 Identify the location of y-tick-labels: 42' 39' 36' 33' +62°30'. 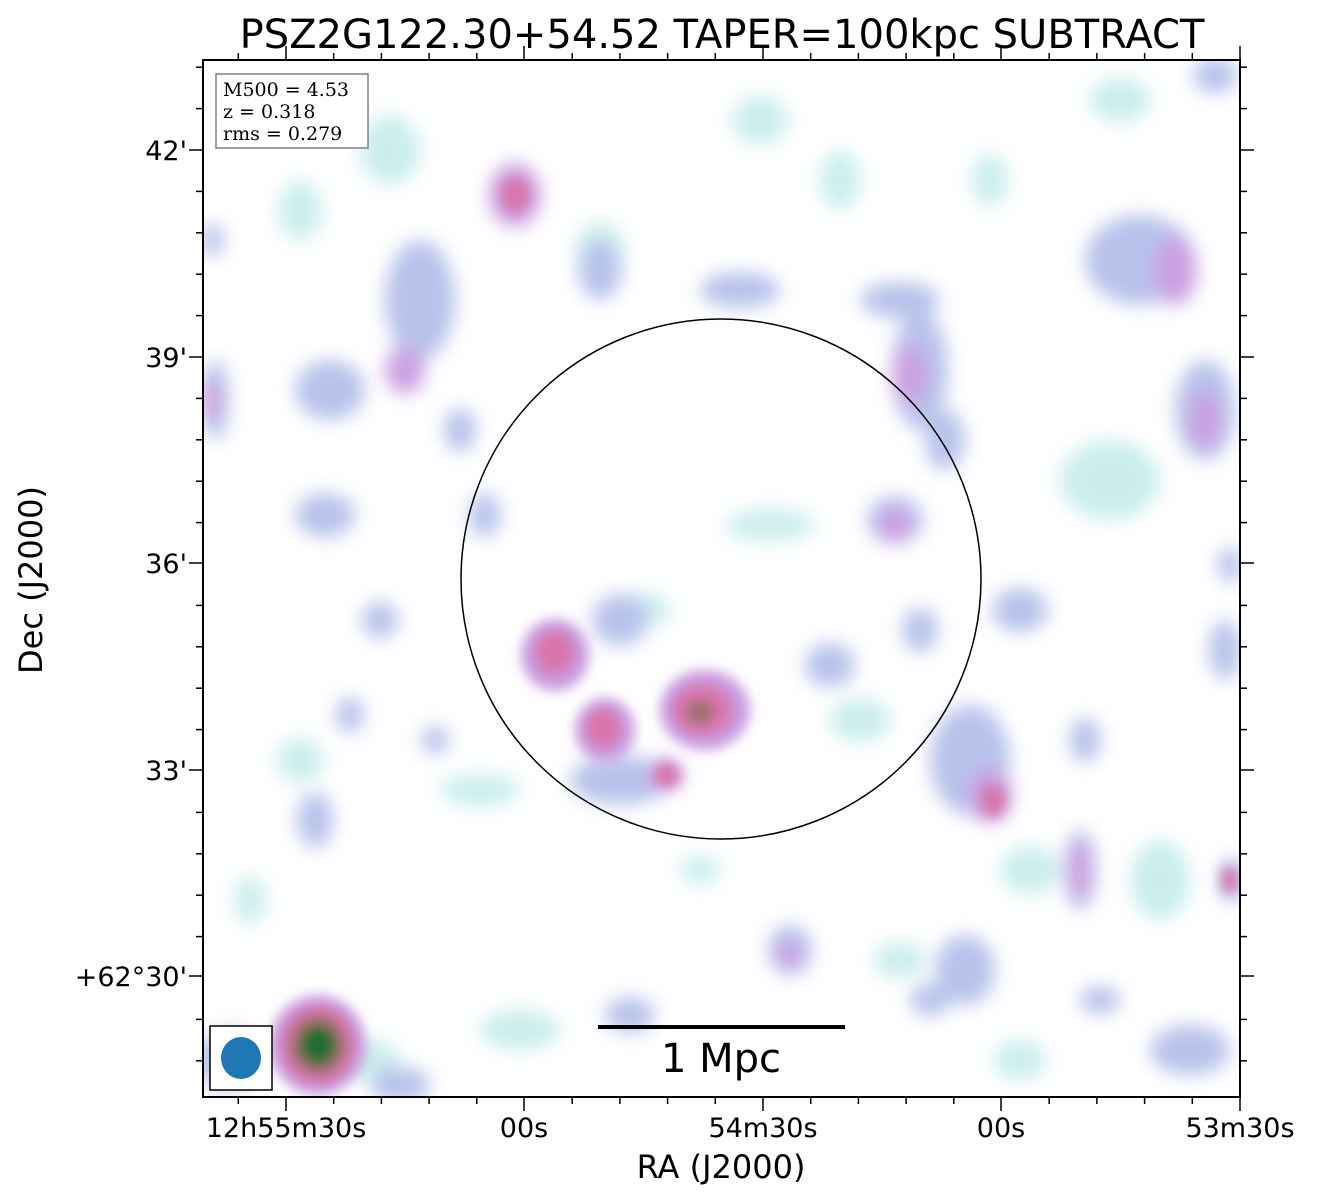
(131, 564).